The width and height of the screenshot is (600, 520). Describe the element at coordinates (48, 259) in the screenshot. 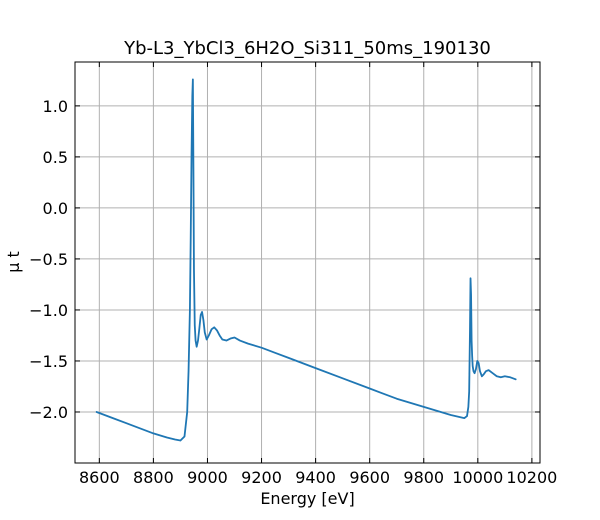

I see `y-tick-label: −0.5` at that location.